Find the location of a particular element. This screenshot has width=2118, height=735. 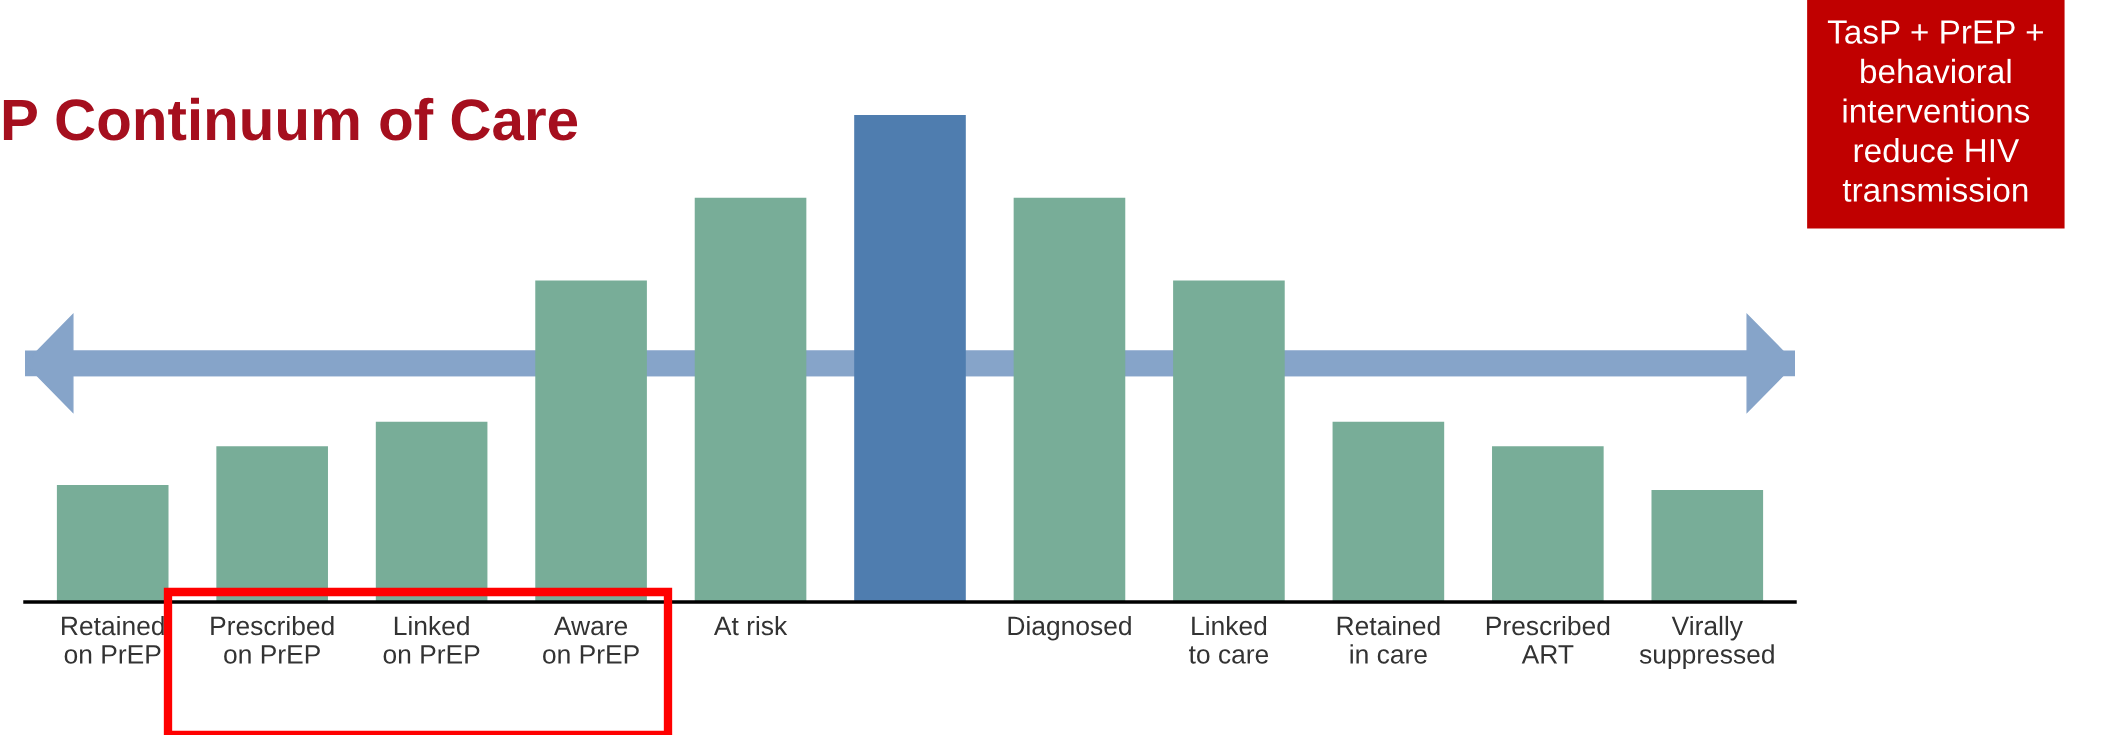

chart-title: P Continuum of Care is located at coordinates (290, 119).